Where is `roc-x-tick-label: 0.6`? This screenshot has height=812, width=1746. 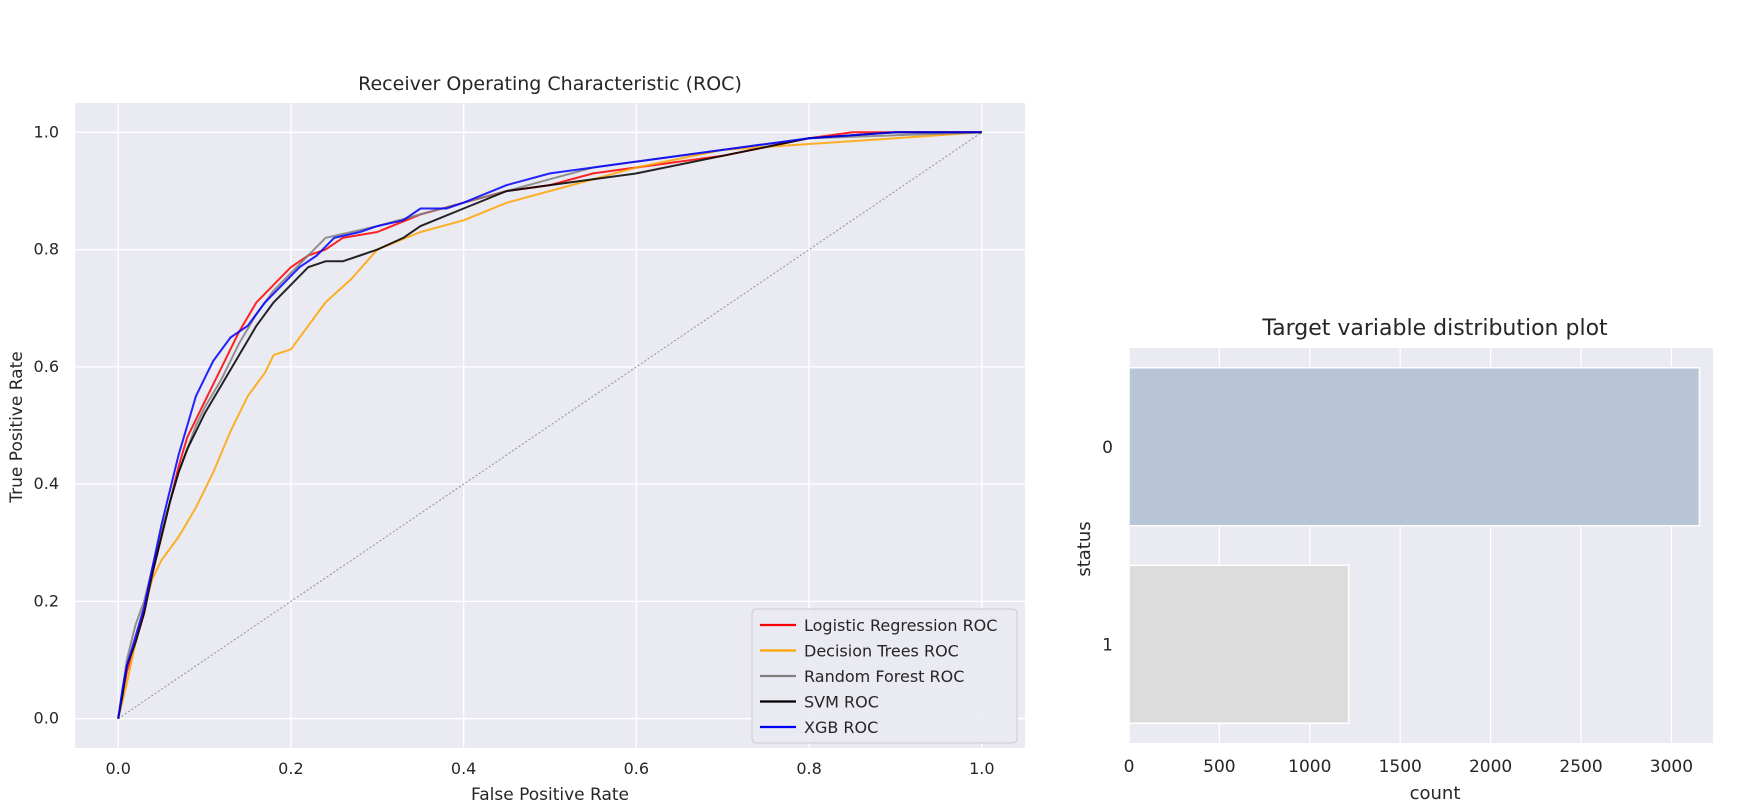
roc-x-tick-label: 0.6 is located at coordinates (636, 768).